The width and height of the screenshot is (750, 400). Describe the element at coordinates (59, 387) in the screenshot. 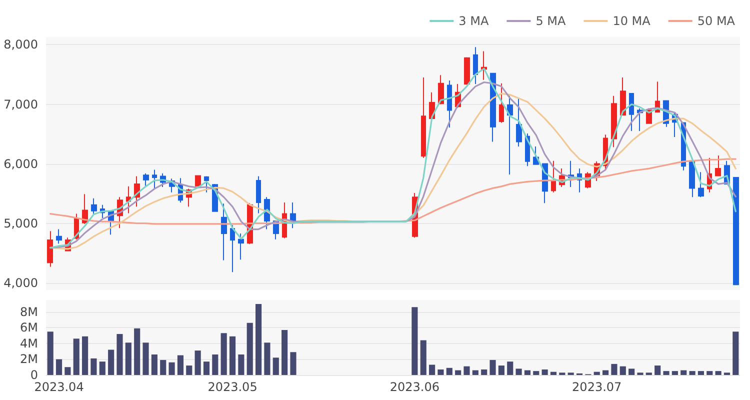

I see `x-tick-label: 2023.04` at that location.